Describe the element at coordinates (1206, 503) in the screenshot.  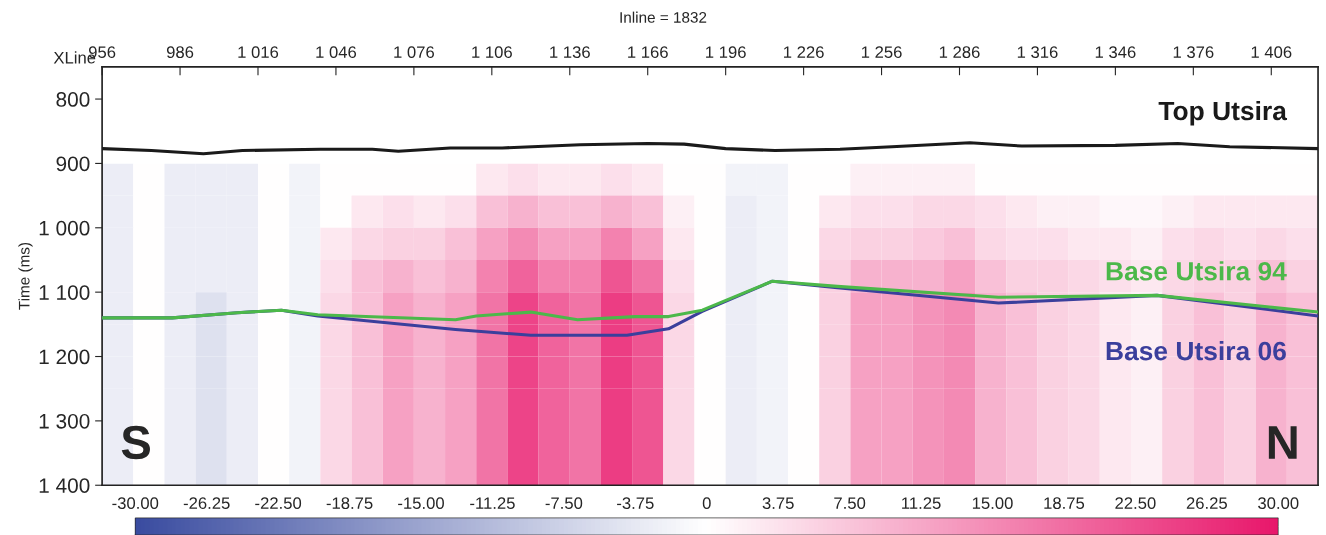
I see `color-bar-label: 26.25` at that location.